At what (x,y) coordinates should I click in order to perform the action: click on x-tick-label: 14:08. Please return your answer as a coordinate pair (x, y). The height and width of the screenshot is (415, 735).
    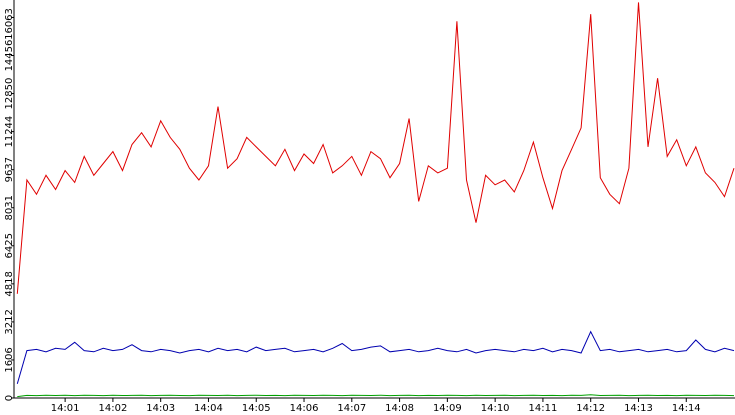
    Looking at the image, I should click on (399, 408).